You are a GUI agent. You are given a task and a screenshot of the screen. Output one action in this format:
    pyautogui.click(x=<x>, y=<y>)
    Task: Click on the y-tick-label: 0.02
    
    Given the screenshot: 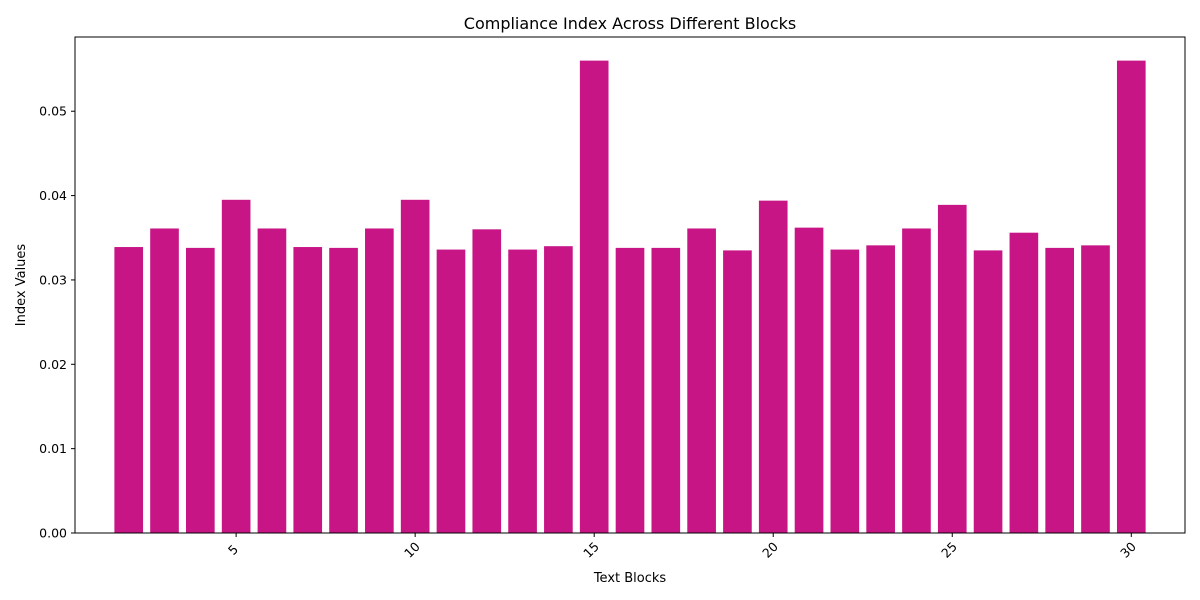 What is the action you would take?
    pyautogui.click(x=53, y=364)
    